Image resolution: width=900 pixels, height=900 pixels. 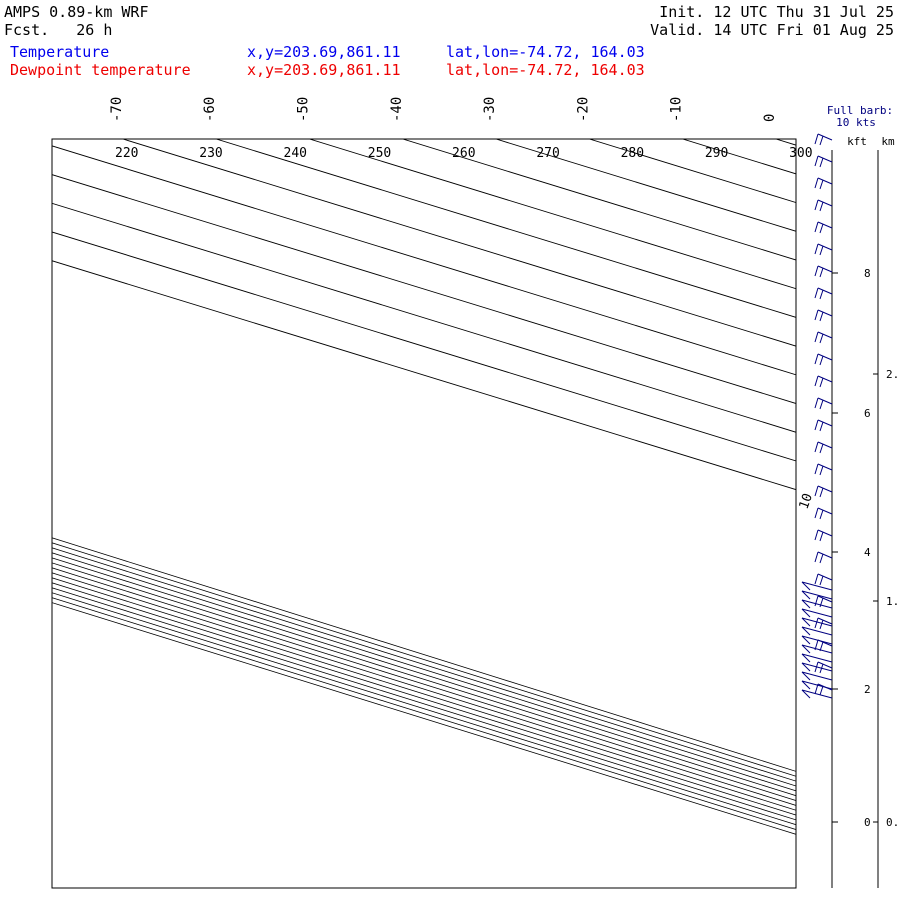 What do you see at coordinates (76, 12) in the screenshot?
I see `chart-title: AMPS 0.89-km WRF` at bounding box center [76, 12].